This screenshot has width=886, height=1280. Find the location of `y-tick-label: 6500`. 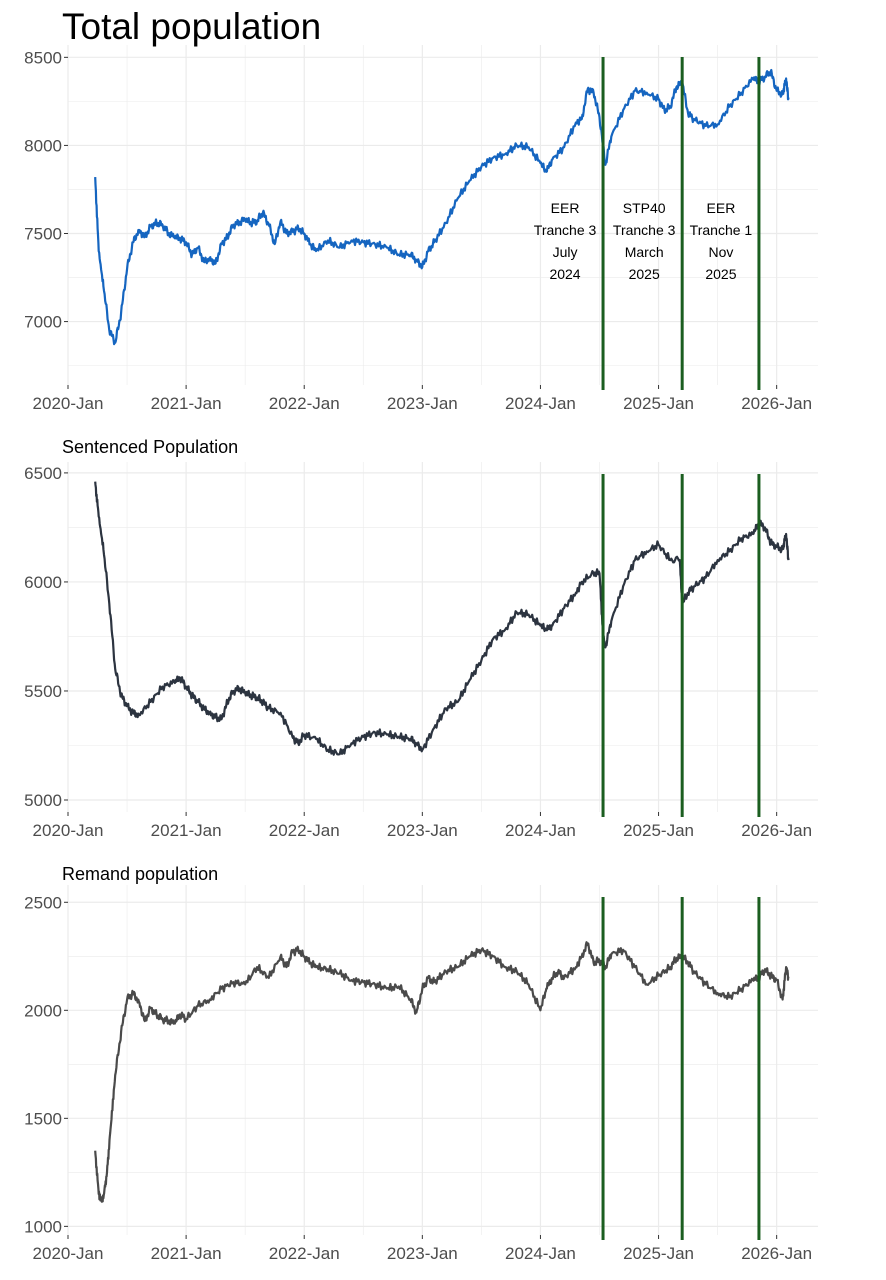

y-tick-label: 6500 is located at coordinates (43, 473).